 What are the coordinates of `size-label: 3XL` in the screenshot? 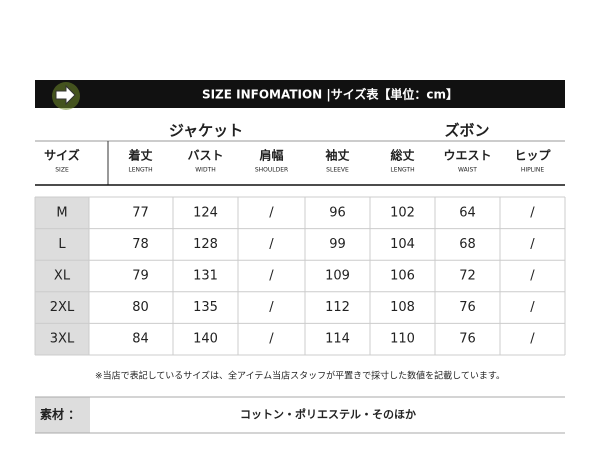 It's located at (62, 339).